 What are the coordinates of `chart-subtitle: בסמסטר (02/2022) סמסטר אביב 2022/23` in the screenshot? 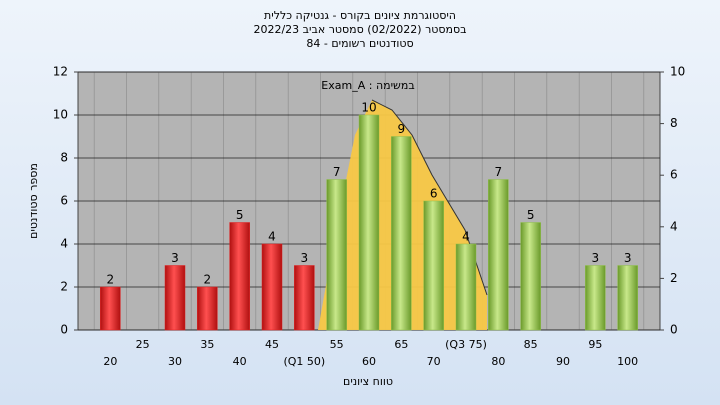 It's located at (359, 29).